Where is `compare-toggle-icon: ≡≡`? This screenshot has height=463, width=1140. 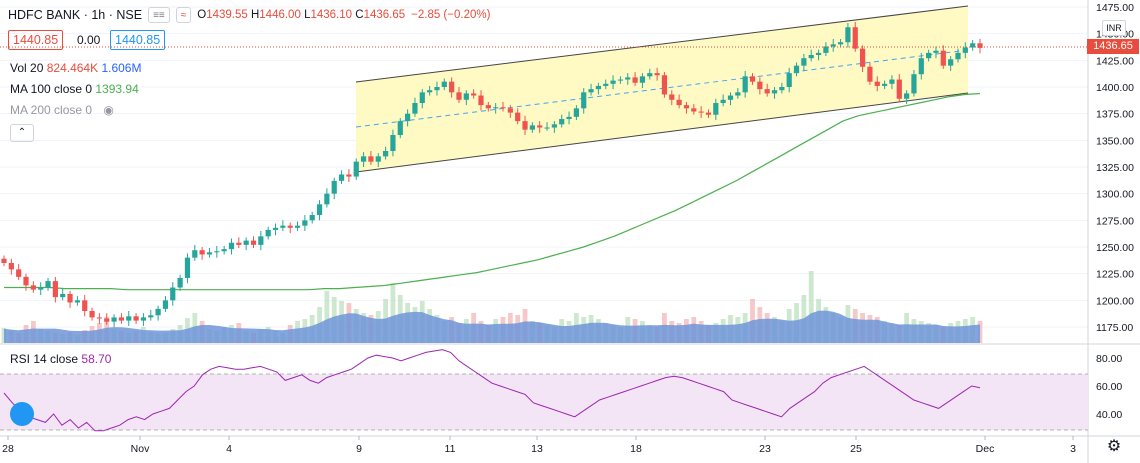
compare-toggle-icon: ≡≡ is located at coordinates (159, 15).